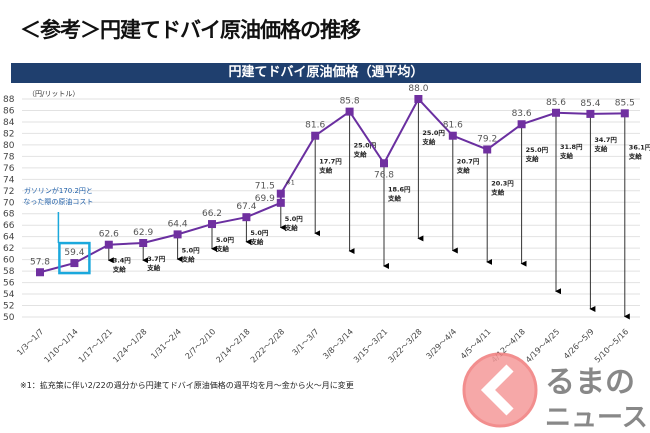 This screenshot has height=433, width=650. What do you see at coordinates (404, 345) in the screenshot?
I see `x-tick-label: 3/22～3/28` at bounding box center [404, 345].